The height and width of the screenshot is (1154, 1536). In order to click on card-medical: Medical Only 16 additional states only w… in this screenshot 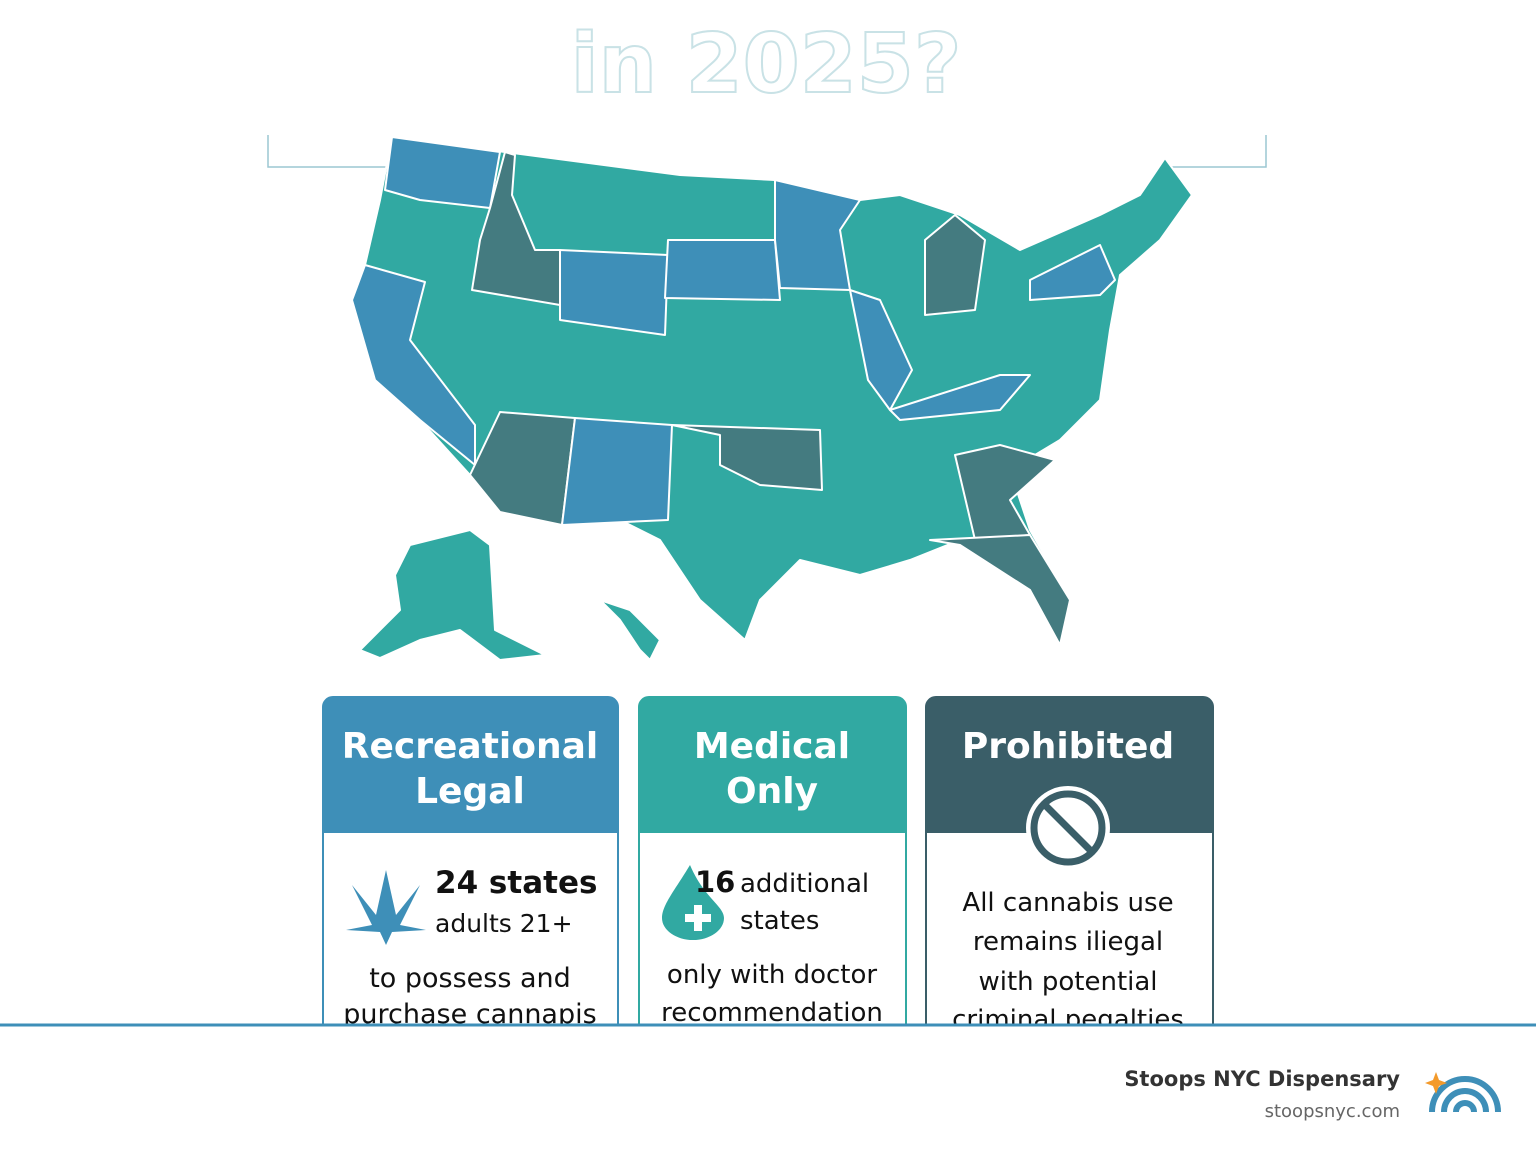, I will do `click(772, 897)`.